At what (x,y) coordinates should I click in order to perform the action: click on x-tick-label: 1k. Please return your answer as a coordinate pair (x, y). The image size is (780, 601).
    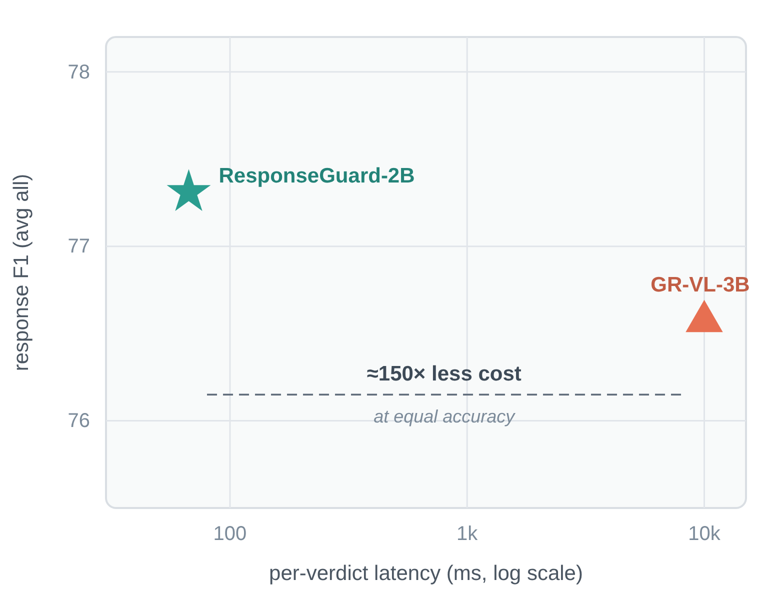
    Looking at the image, I should click on (467, 534).